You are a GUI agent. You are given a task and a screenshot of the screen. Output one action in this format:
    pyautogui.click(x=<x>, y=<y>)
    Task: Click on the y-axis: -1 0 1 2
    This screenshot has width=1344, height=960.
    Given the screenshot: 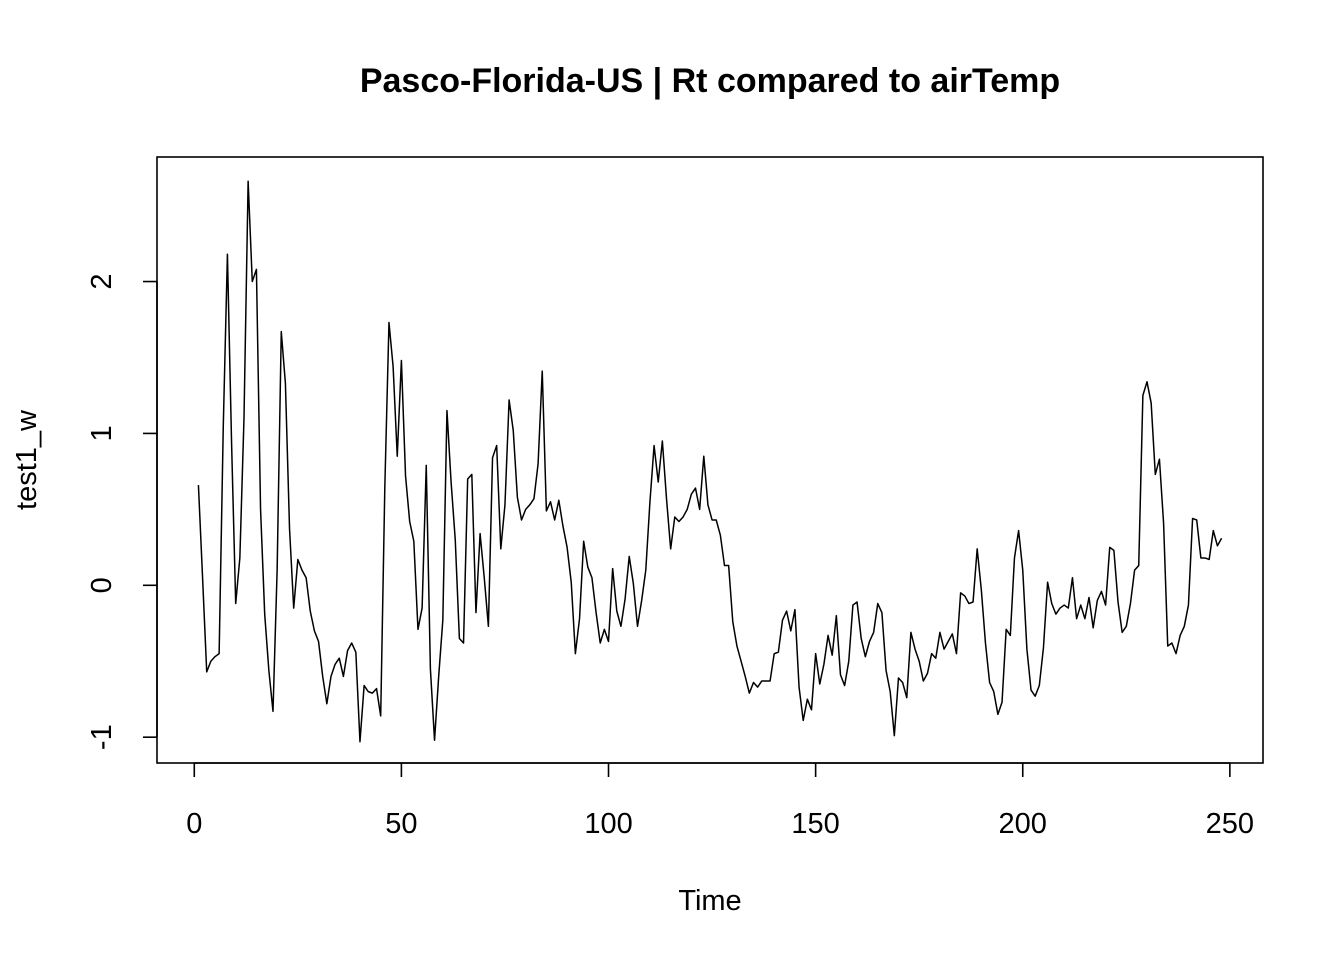 What is the action you would take?
    pyautogui.click(x=122, y=511)
    